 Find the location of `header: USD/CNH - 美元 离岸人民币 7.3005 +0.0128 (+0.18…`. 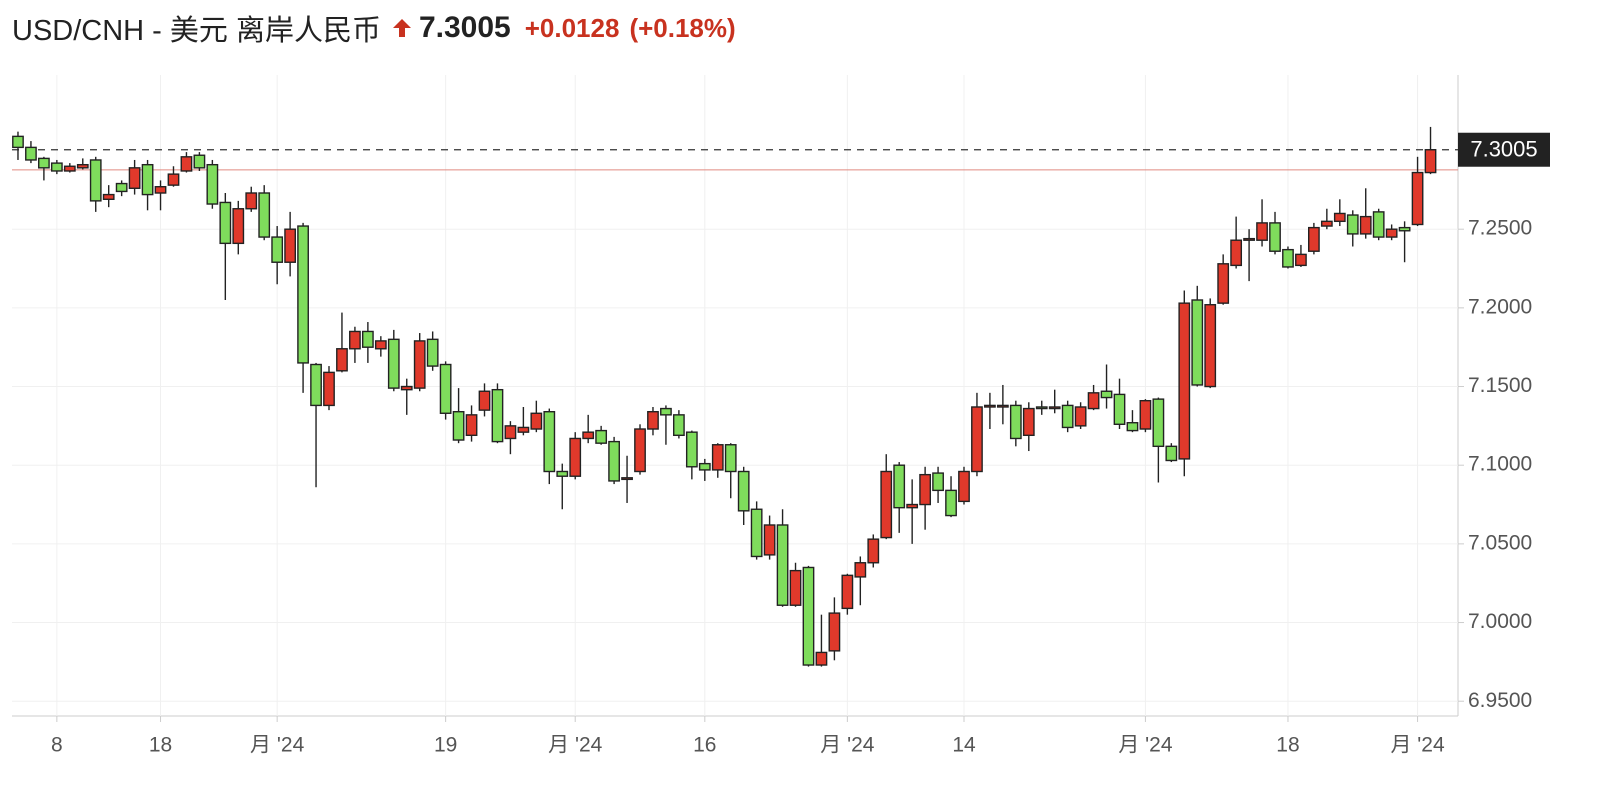

header: USD/CNH - 美元 离岸人民币 7.3005 +0.0128 (+0.18… is located at coordinates (374, 28).